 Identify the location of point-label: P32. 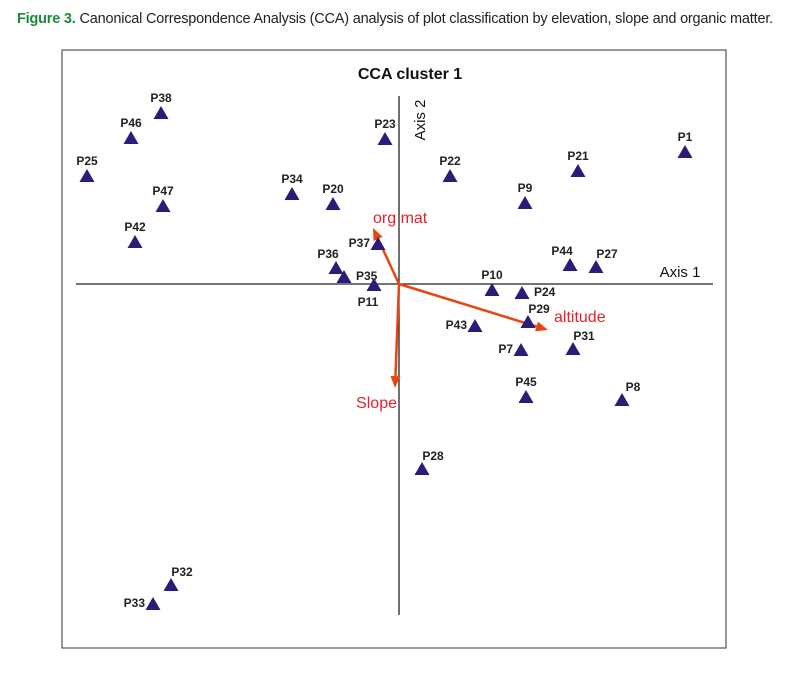
(182, 572).